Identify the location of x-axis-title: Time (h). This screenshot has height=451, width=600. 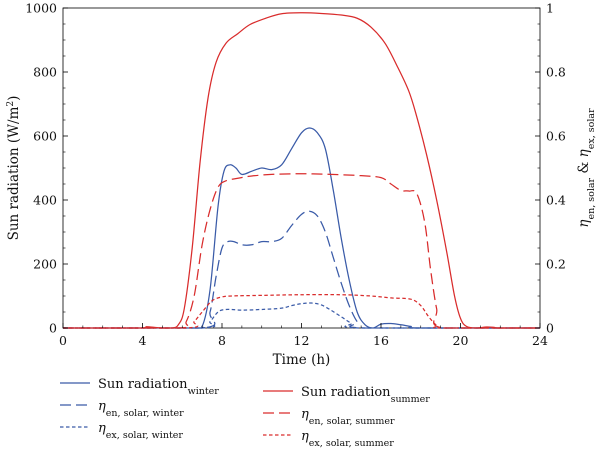
(302, 360).